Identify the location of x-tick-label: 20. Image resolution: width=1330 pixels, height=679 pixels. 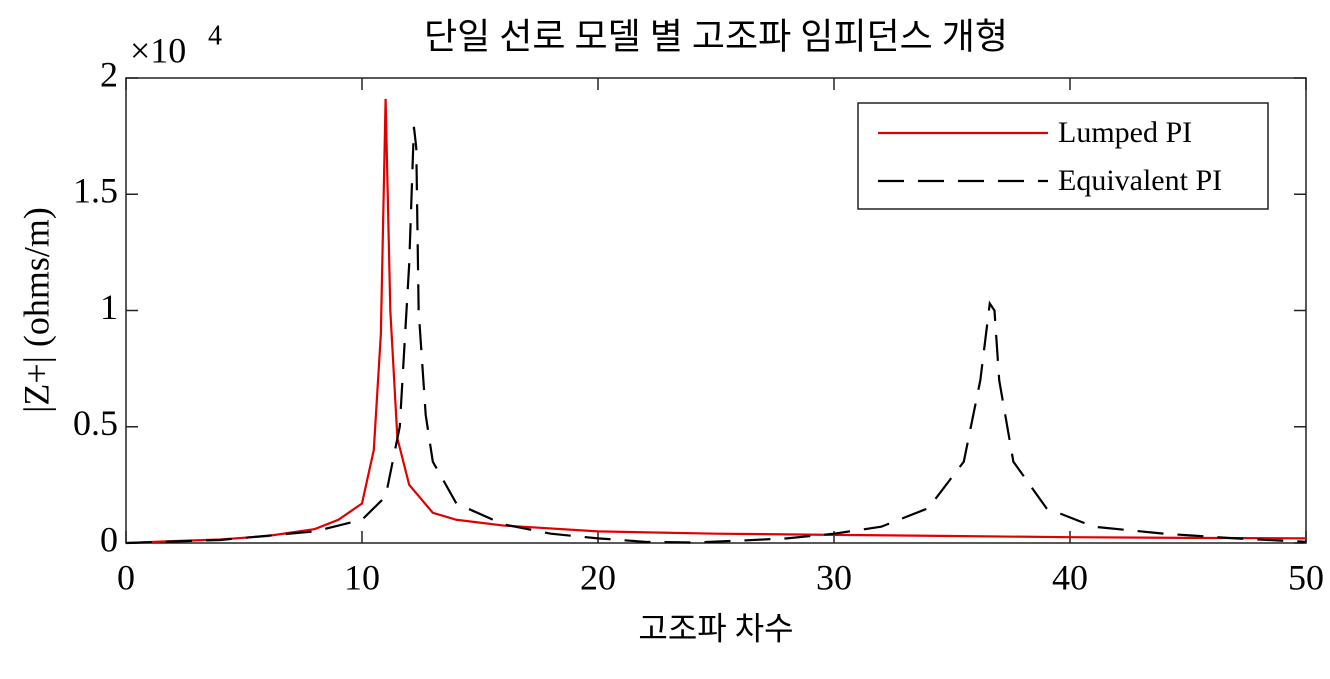
(598, 577).